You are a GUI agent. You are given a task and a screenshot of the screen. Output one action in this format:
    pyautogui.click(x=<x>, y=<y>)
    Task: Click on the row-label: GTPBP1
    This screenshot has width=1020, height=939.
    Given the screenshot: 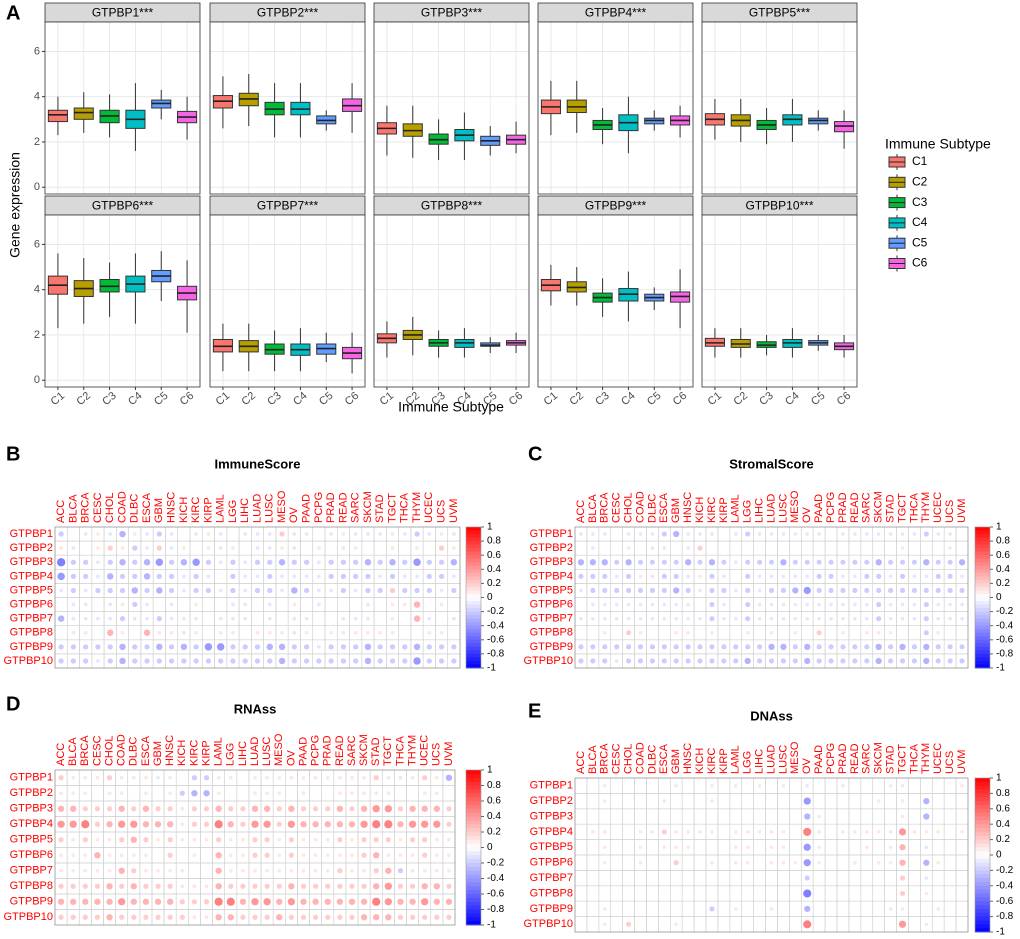 What is the action you would take?
    pyautogui.click(x=551, y=786)
    